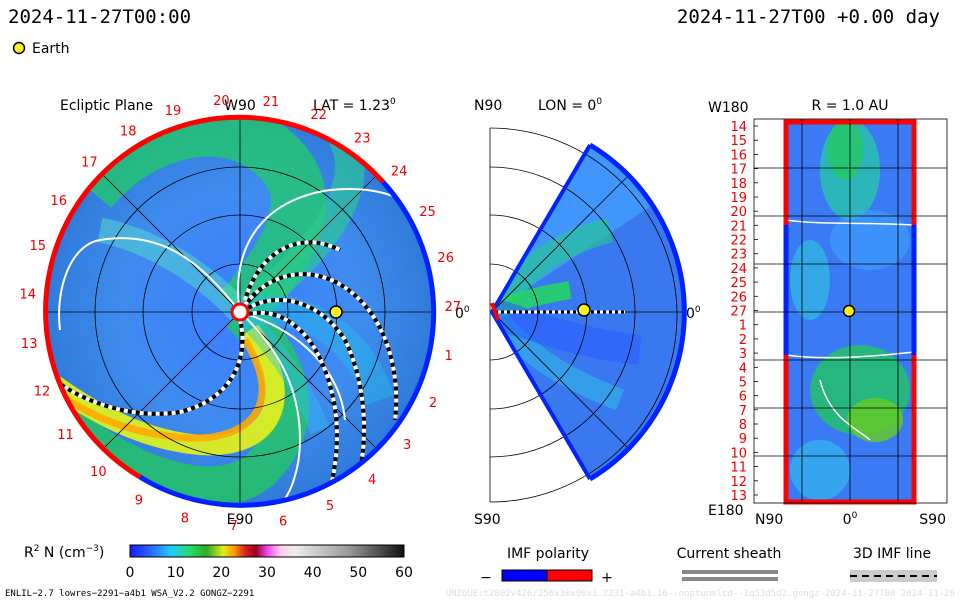 The image size is (960, 600). Describe the element at coordinates (738, 241) in the screenshot. I see `map-y-label: 22` at that location.